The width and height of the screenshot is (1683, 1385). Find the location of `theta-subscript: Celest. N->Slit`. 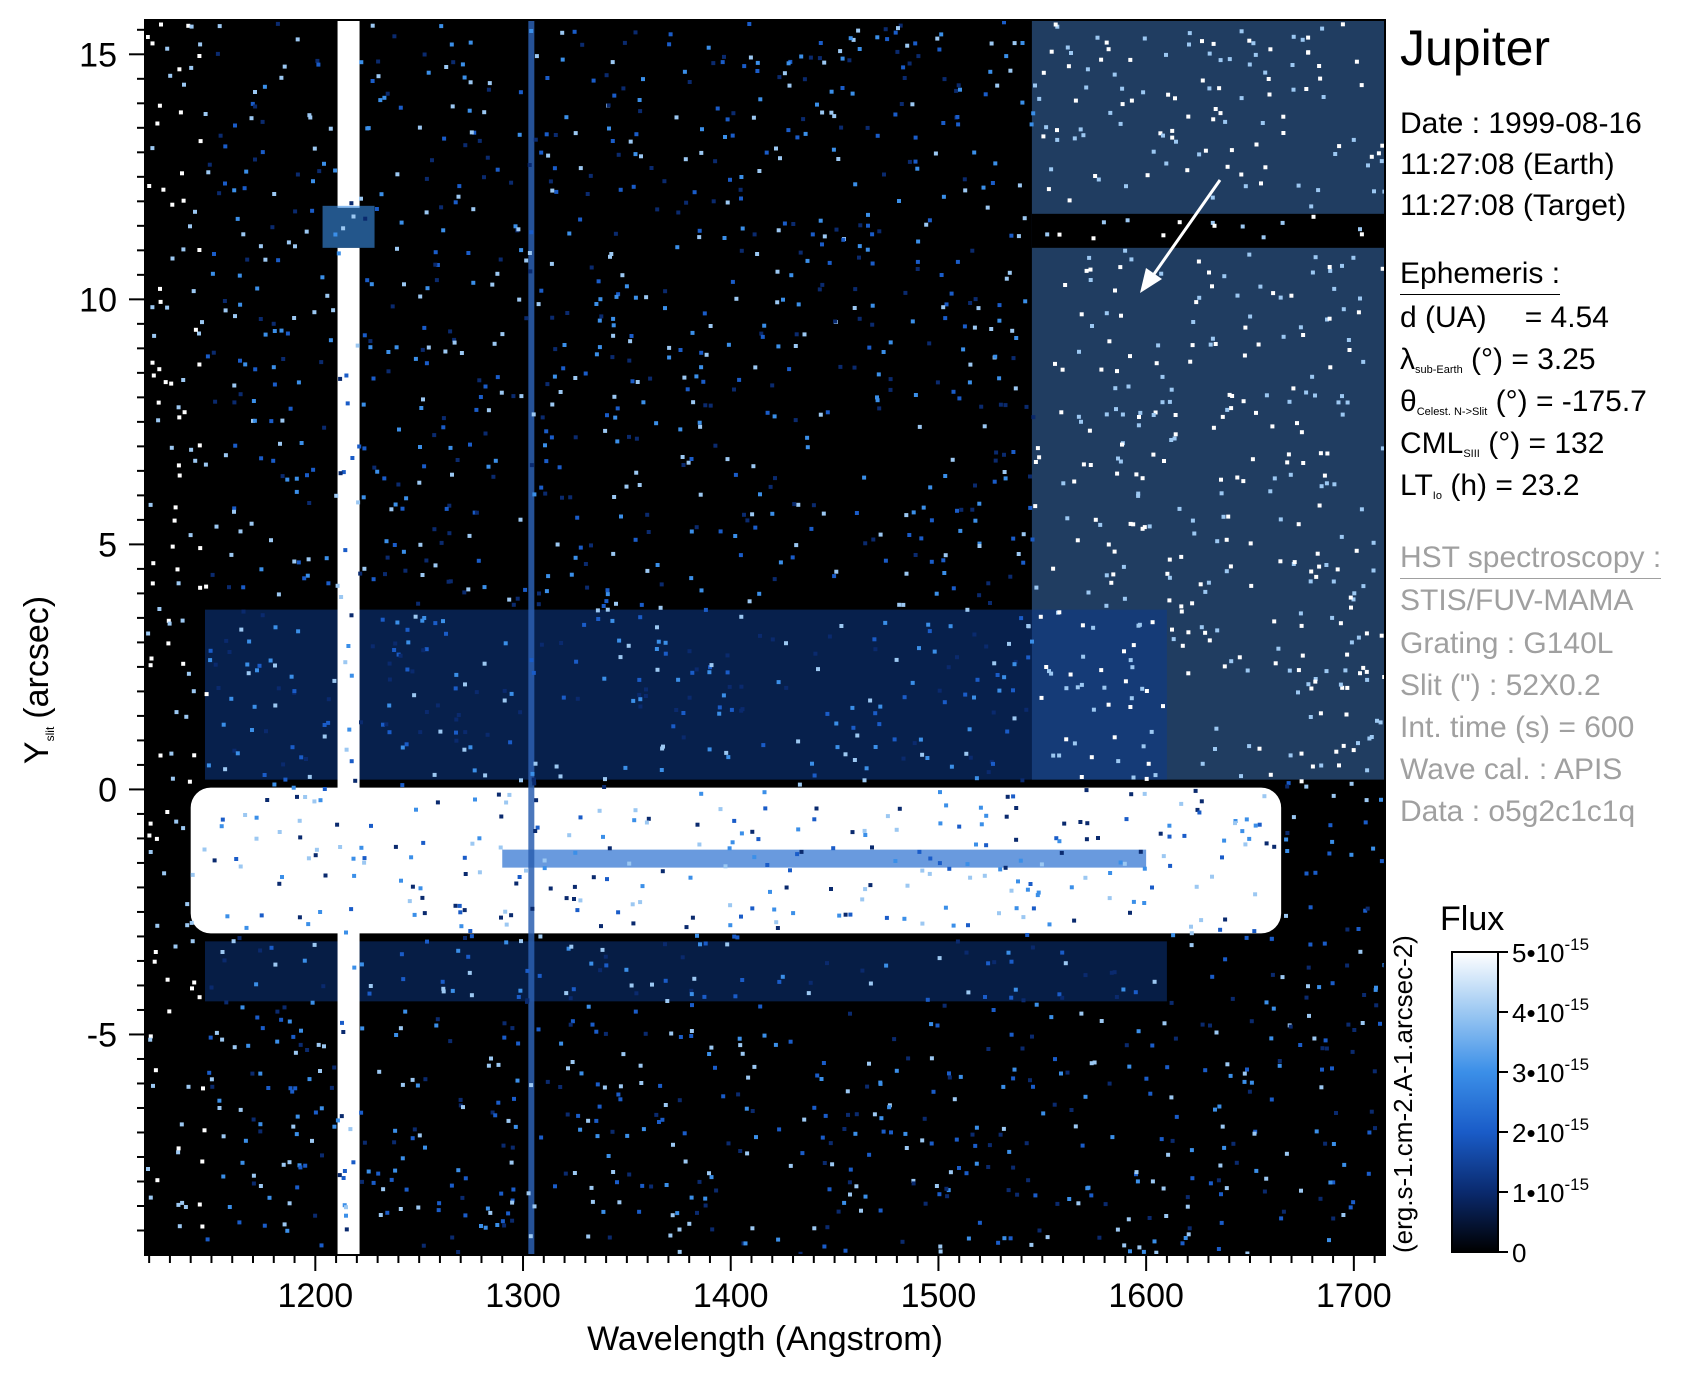

theta-subscript: Celest. N->Slit is located at coordinates (1452, 412).